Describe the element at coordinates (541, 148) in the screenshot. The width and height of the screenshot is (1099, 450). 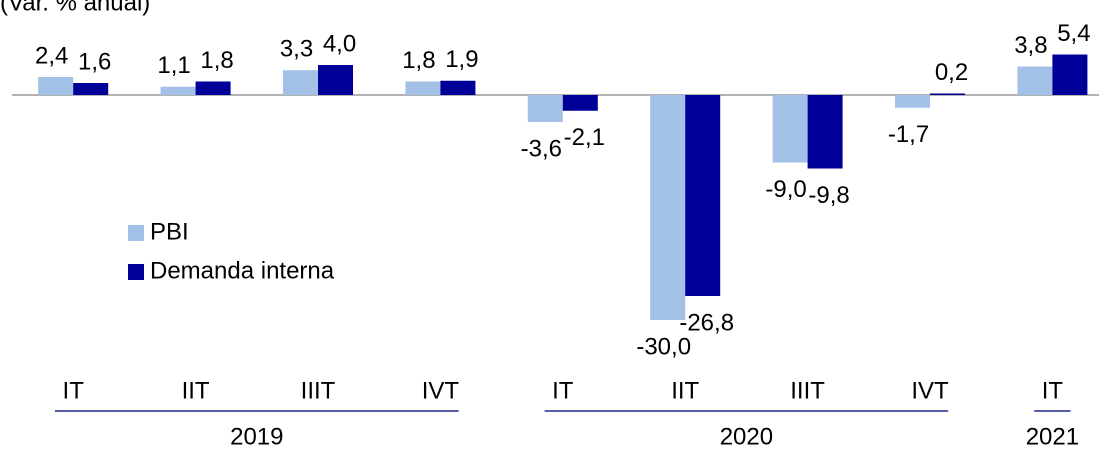
I see `value-label: -3,6` at that location.